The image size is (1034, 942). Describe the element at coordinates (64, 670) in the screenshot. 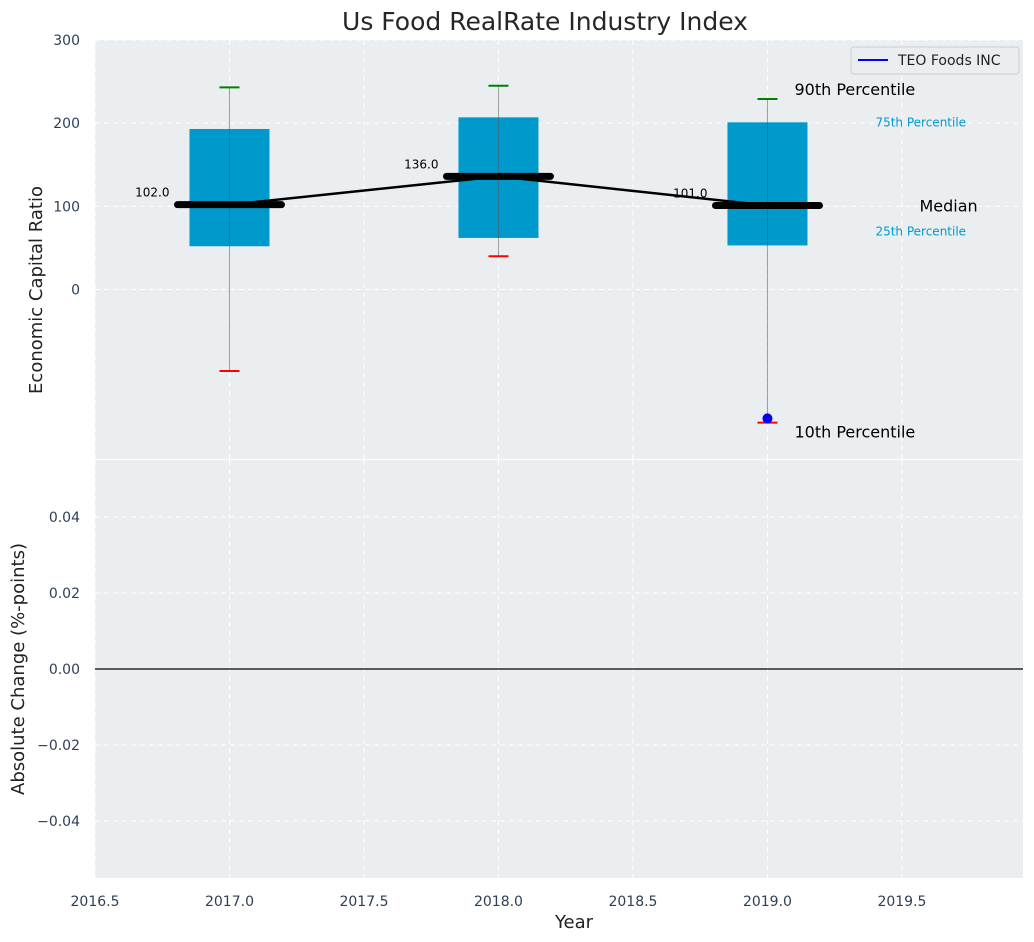

I see `bottom-y-tick-label: 0.00` at that location.